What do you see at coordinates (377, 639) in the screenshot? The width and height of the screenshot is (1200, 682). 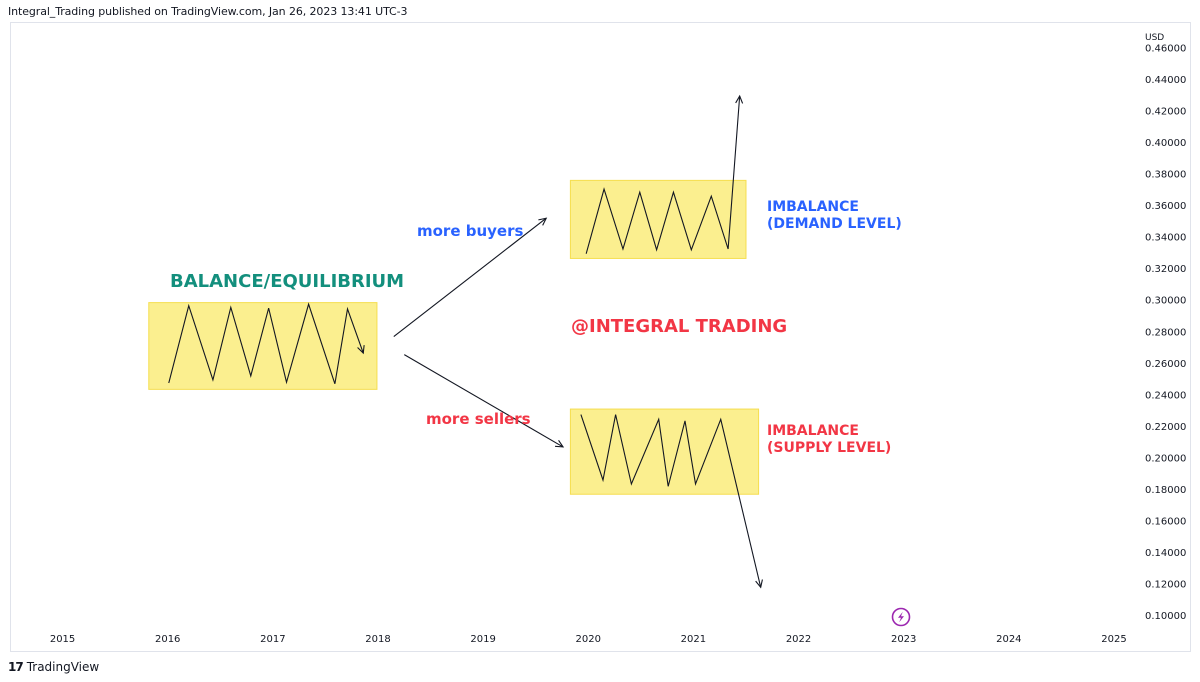 I see `x-tick-label: 2018` at bounding box center [377, 639].